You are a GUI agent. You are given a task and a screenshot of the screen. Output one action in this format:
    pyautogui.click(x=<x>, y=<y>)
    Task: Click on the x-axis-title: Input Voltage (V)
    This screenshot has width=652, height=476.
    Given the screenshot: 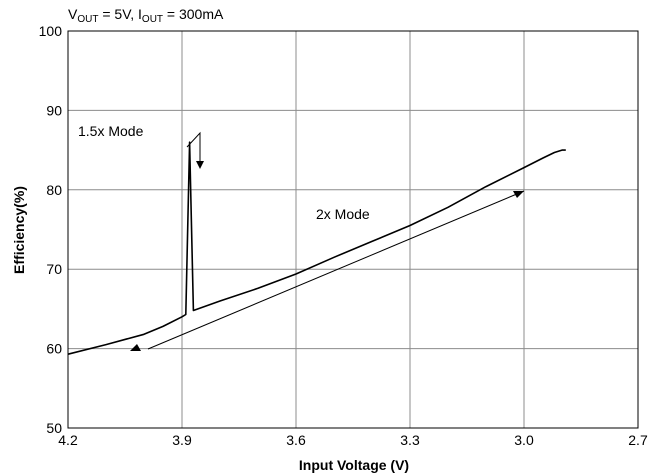 What is the action you would take?
    pyautogui.click(x=354, y=465)
    